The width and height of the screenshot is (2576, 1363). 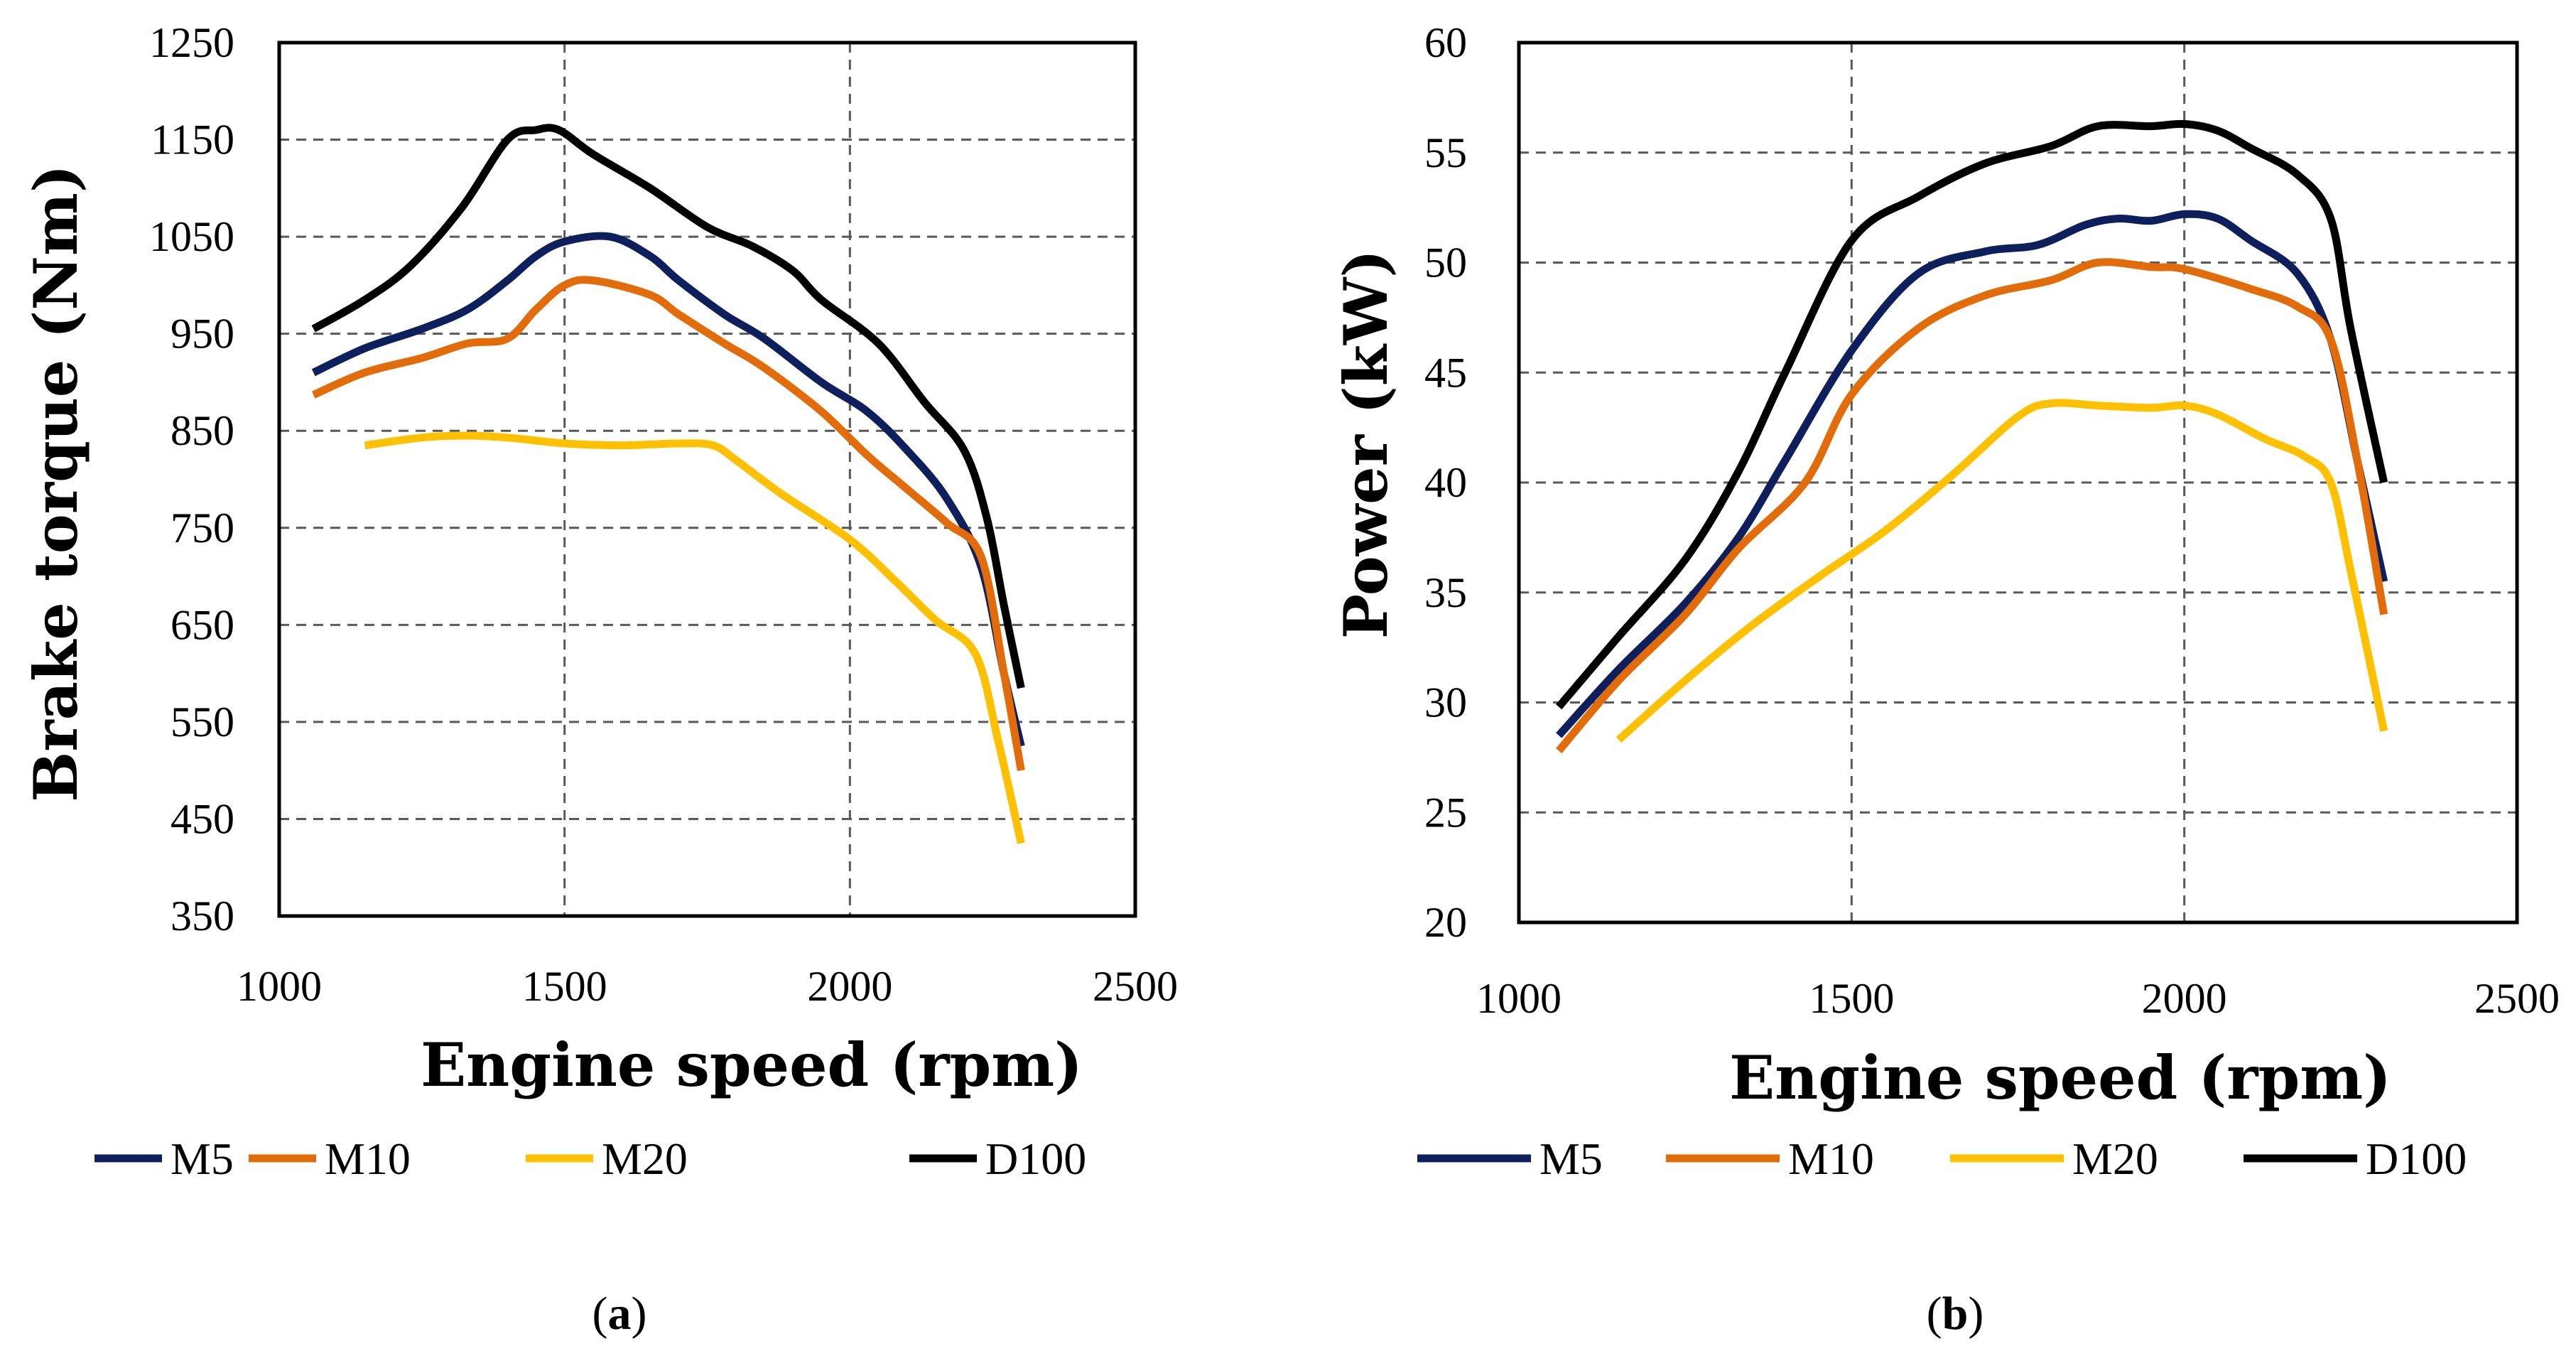 What do you see at coordinates (1445, 702) in the screenshot?
I see `chart-b-y-tick-label: 30` at bounding box center [1445, 702].